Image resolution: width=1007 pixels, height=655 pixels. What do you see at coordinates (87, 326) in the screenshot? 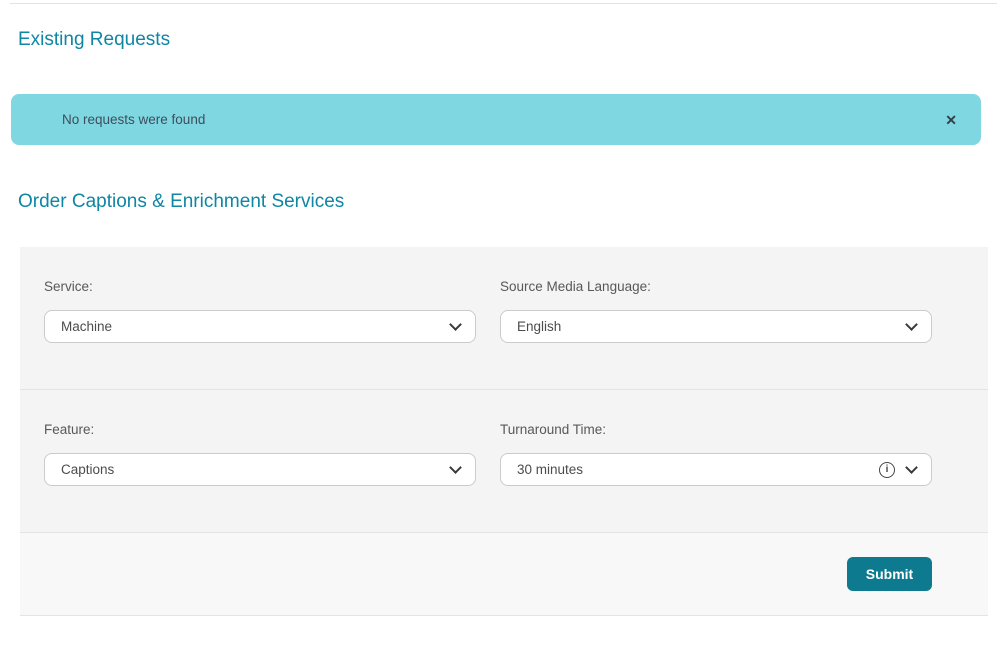
I see `service-selected-value: Machine` at bounding box center [87, 326].